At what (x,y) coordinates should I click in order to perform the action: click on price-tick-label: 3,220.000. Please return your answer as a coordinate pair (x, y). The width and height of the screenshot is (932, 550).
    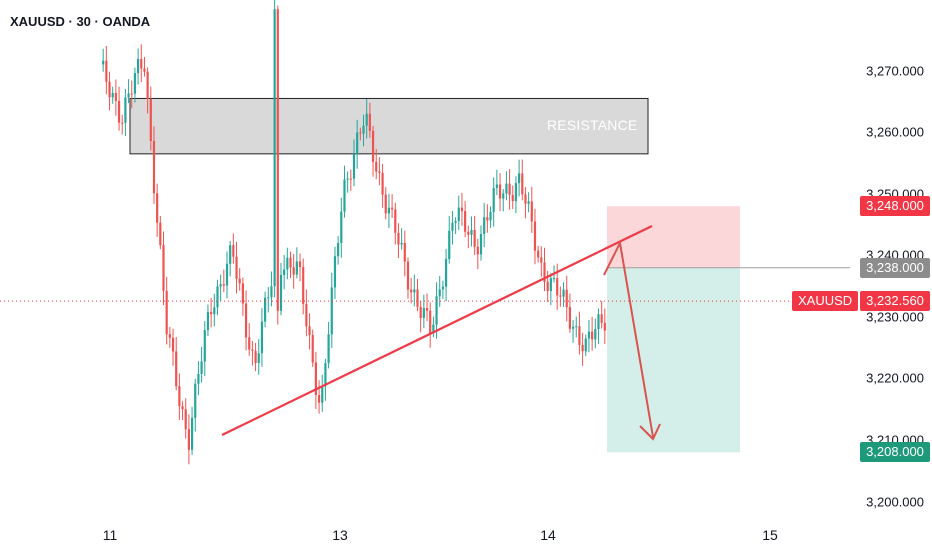
    Looking at the image, I should click on (895, 378).